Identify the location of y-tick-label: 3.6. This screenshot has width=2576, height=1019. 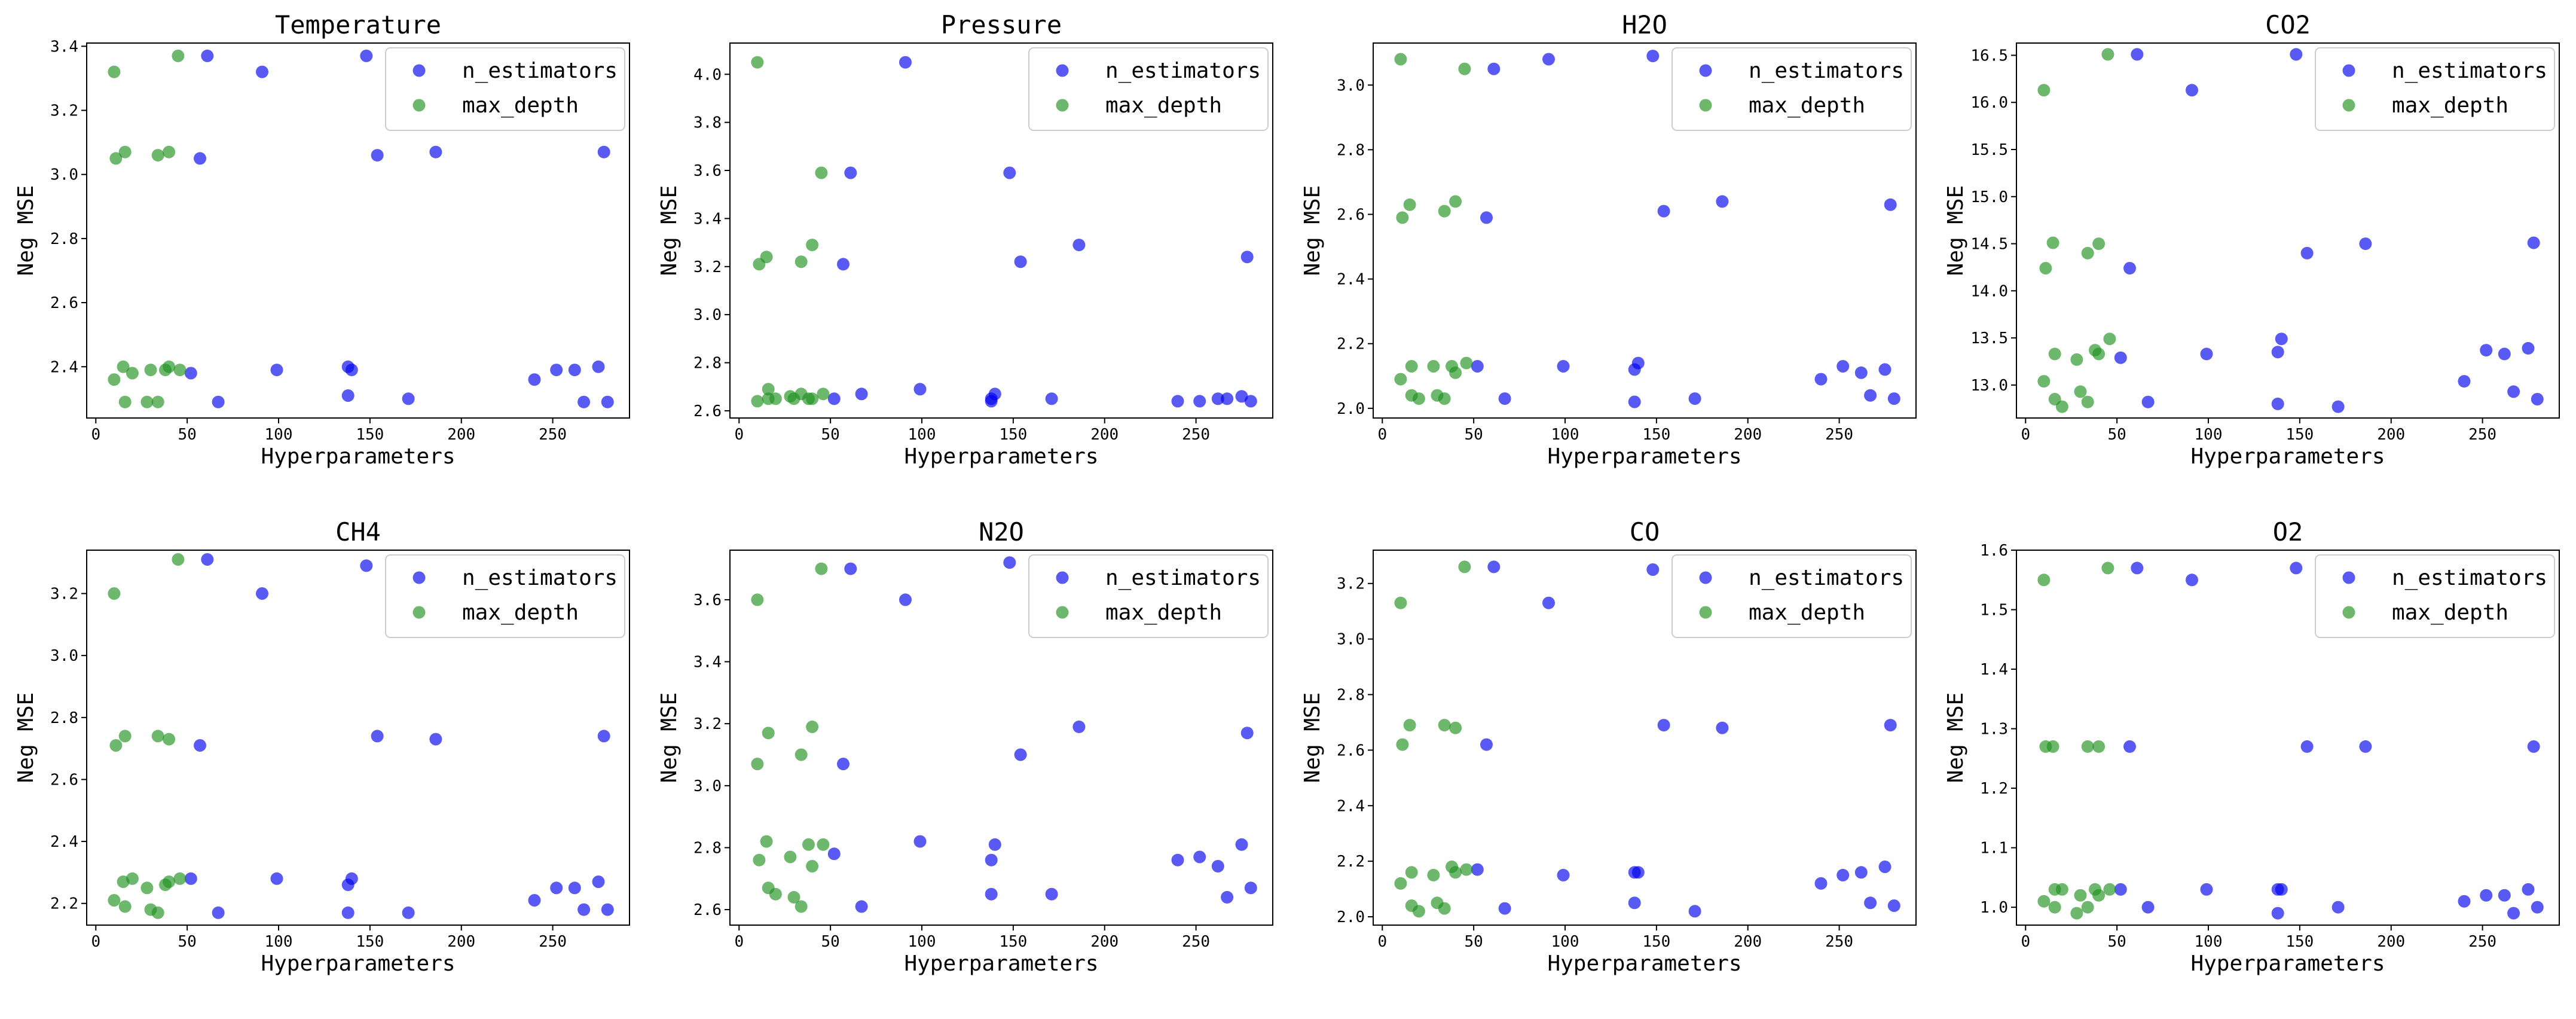
(707, 171).